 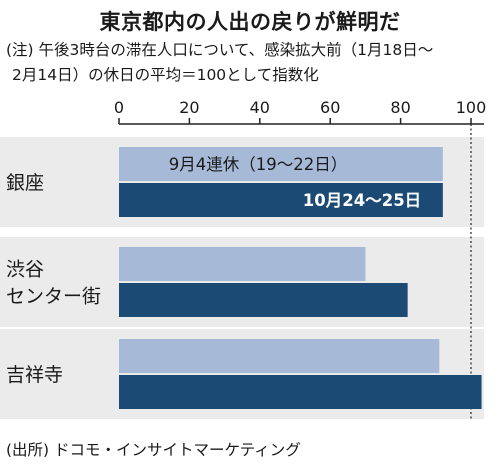 I want to click on x-tick-label: 20, so click(x=189, y=107).